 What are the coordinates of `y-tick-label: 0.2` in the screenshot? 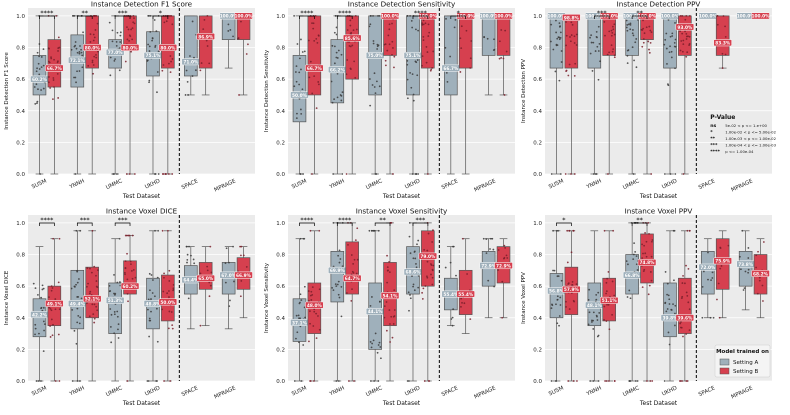 It's located at (20, 350).